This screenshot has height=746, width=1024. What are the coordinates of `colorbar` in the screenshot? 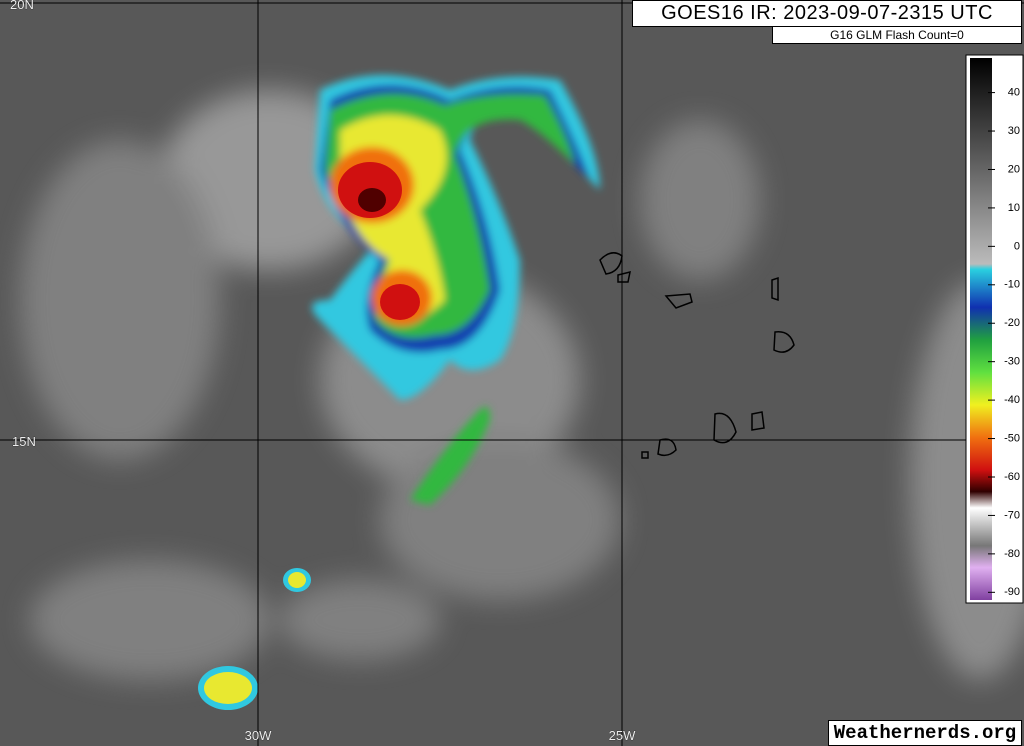 It's located at (981, 329).